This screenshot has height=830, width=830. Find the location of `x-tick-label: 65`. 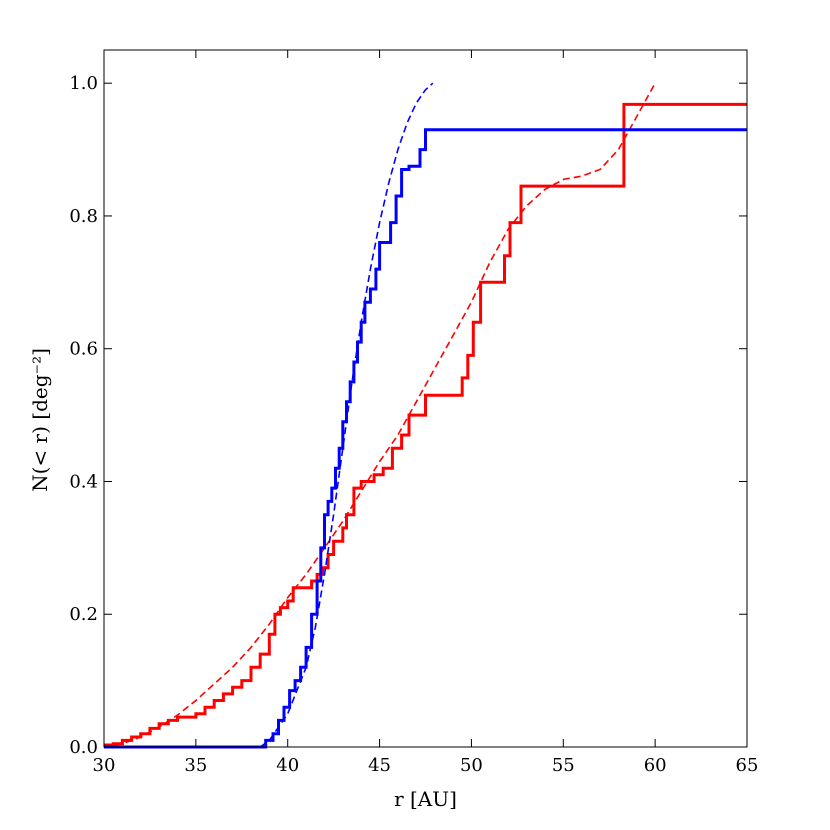

x-tick-label: 65 is located at coordinates (747, 765).